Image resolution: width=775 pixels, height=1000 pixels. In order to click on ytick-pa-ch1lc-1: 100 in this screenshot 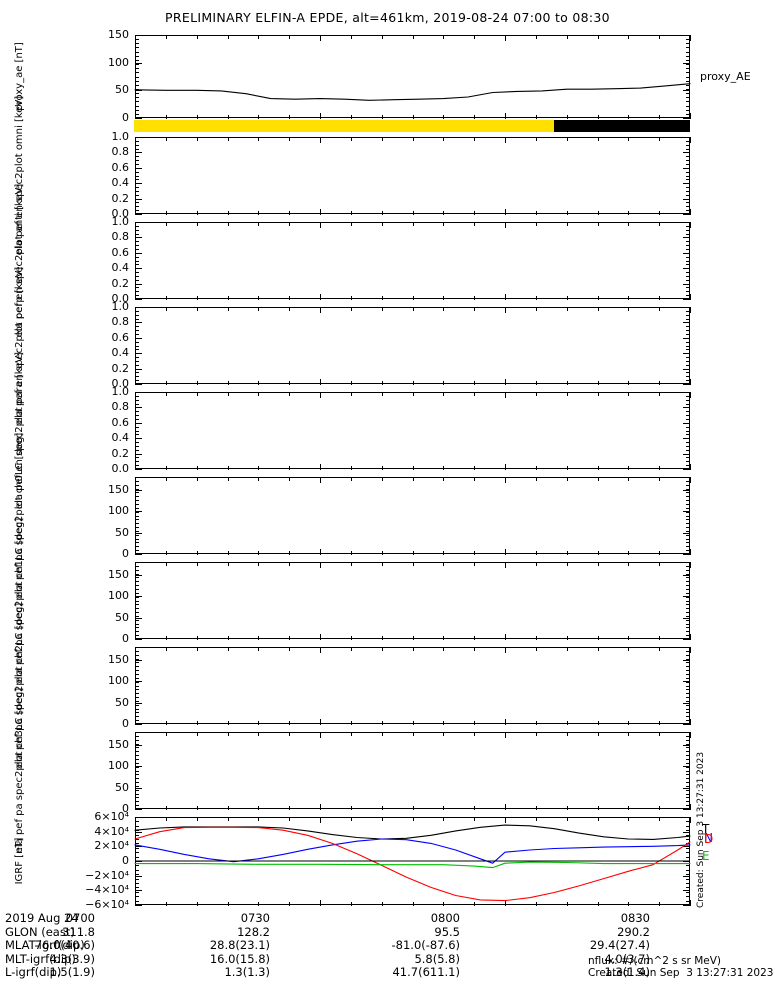, I will do `click(118, 596)`.